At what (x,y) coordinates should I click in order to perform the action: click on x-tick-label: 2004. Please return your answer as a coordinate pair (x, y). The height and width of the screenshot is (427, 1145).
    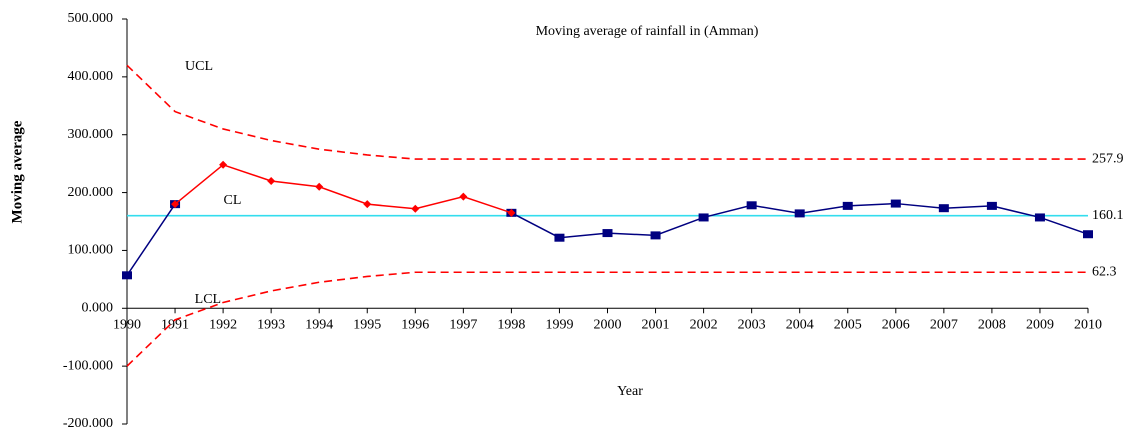
    Looking at the image, I should click on (800, 325).